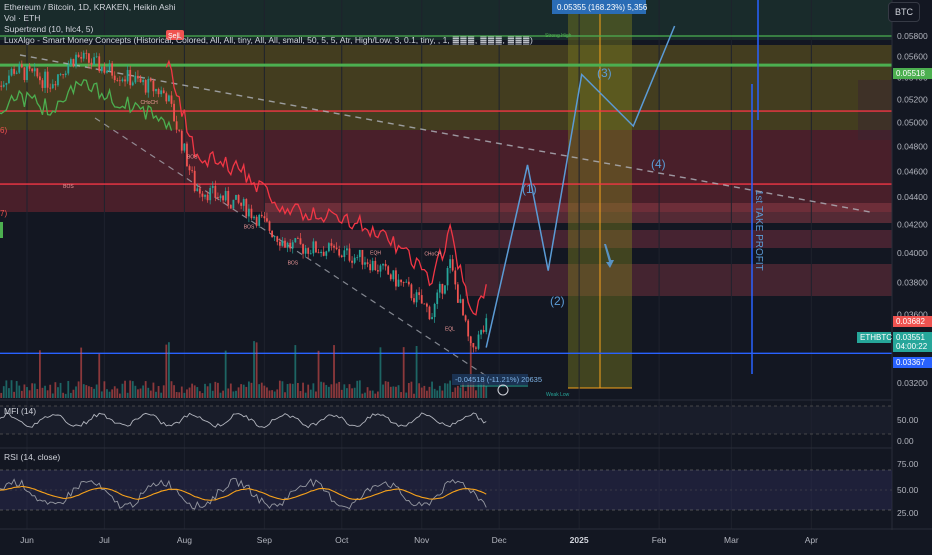  I want to click on rsi-tick-25: 25.00, so click(908, 513).